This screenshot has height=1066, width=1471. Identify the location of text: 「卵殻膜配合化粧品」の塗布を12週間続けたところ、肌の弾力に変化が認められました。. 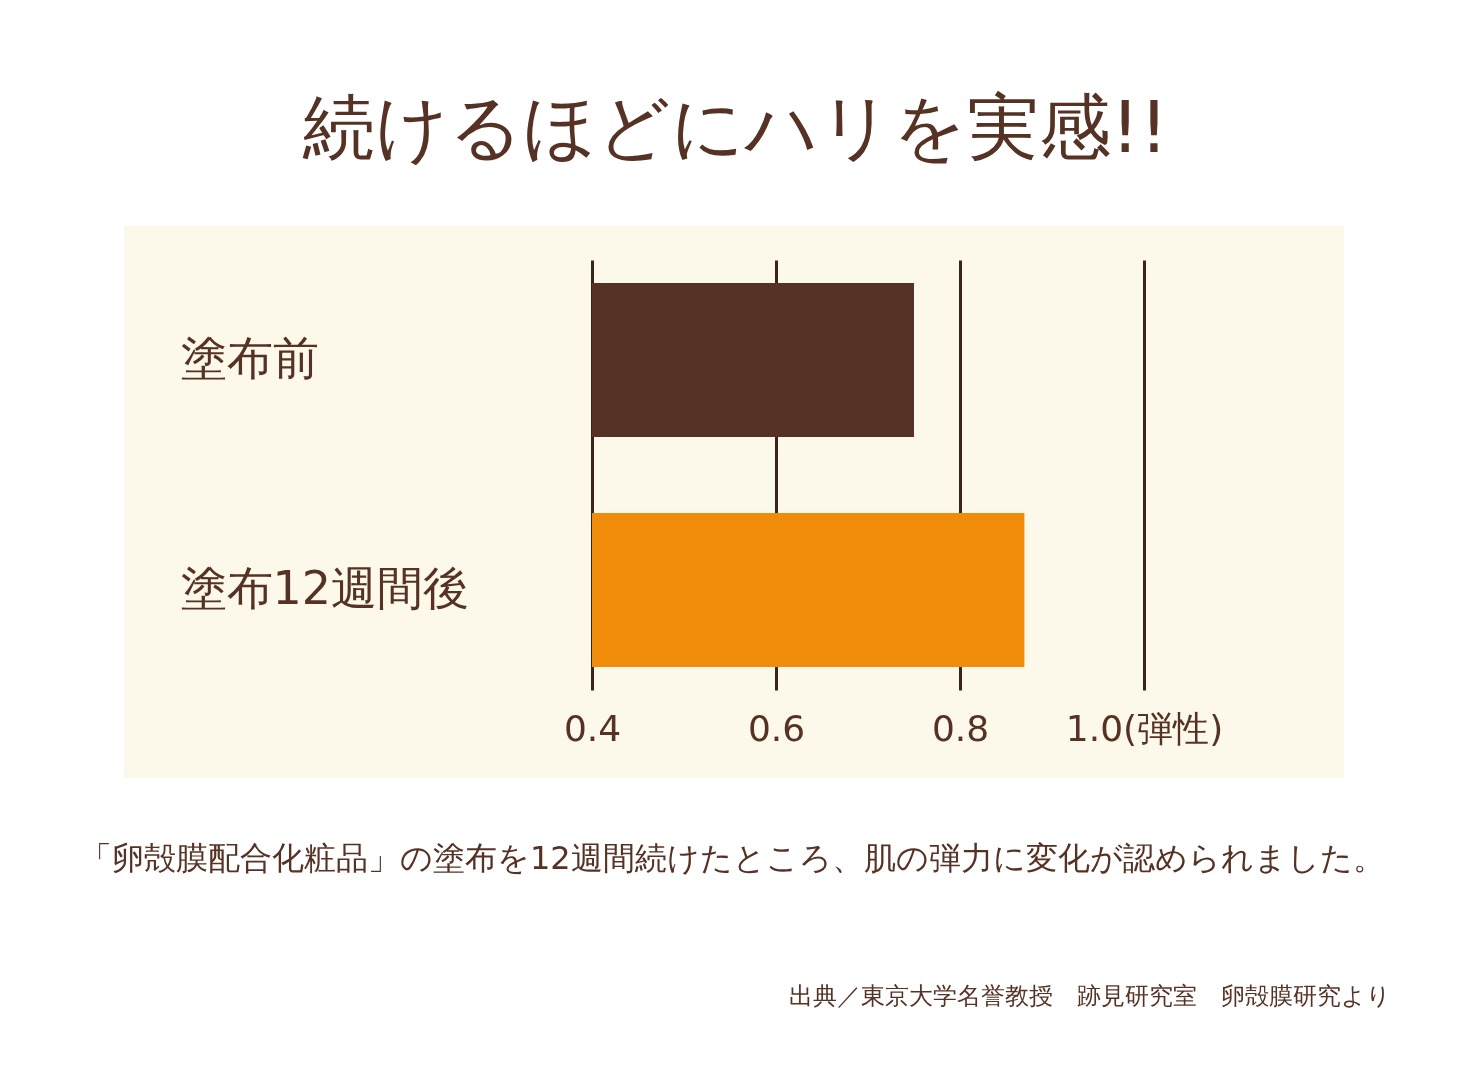
(733, 858).